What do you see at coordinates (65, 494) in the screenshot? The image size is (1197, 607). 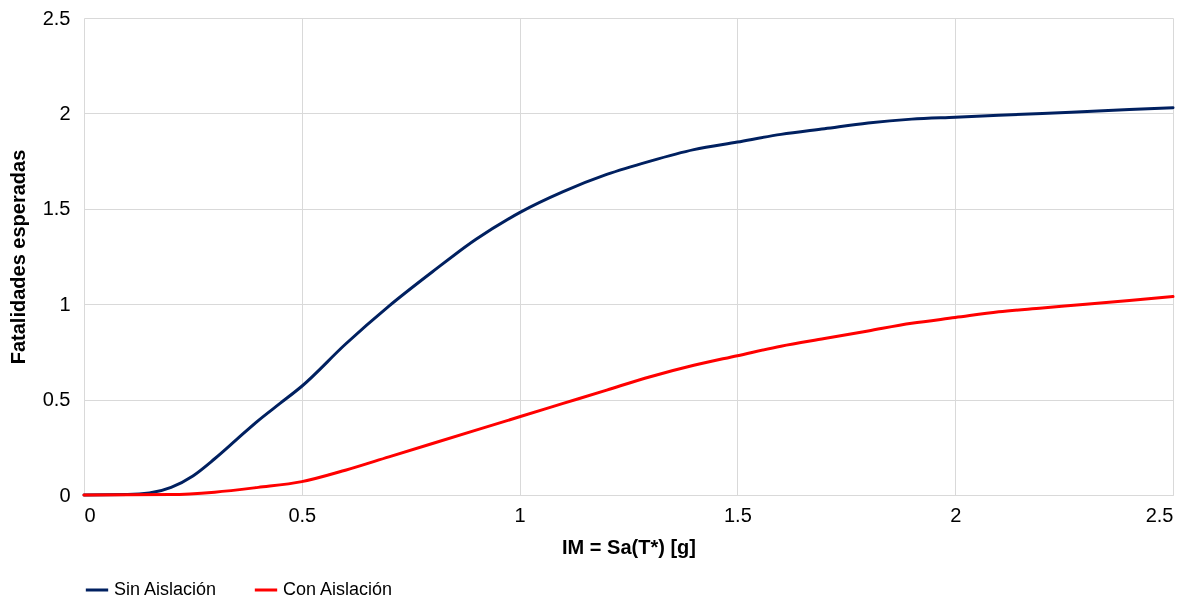 I see `y-tick-label: 0` at bounding box center [65, 494].